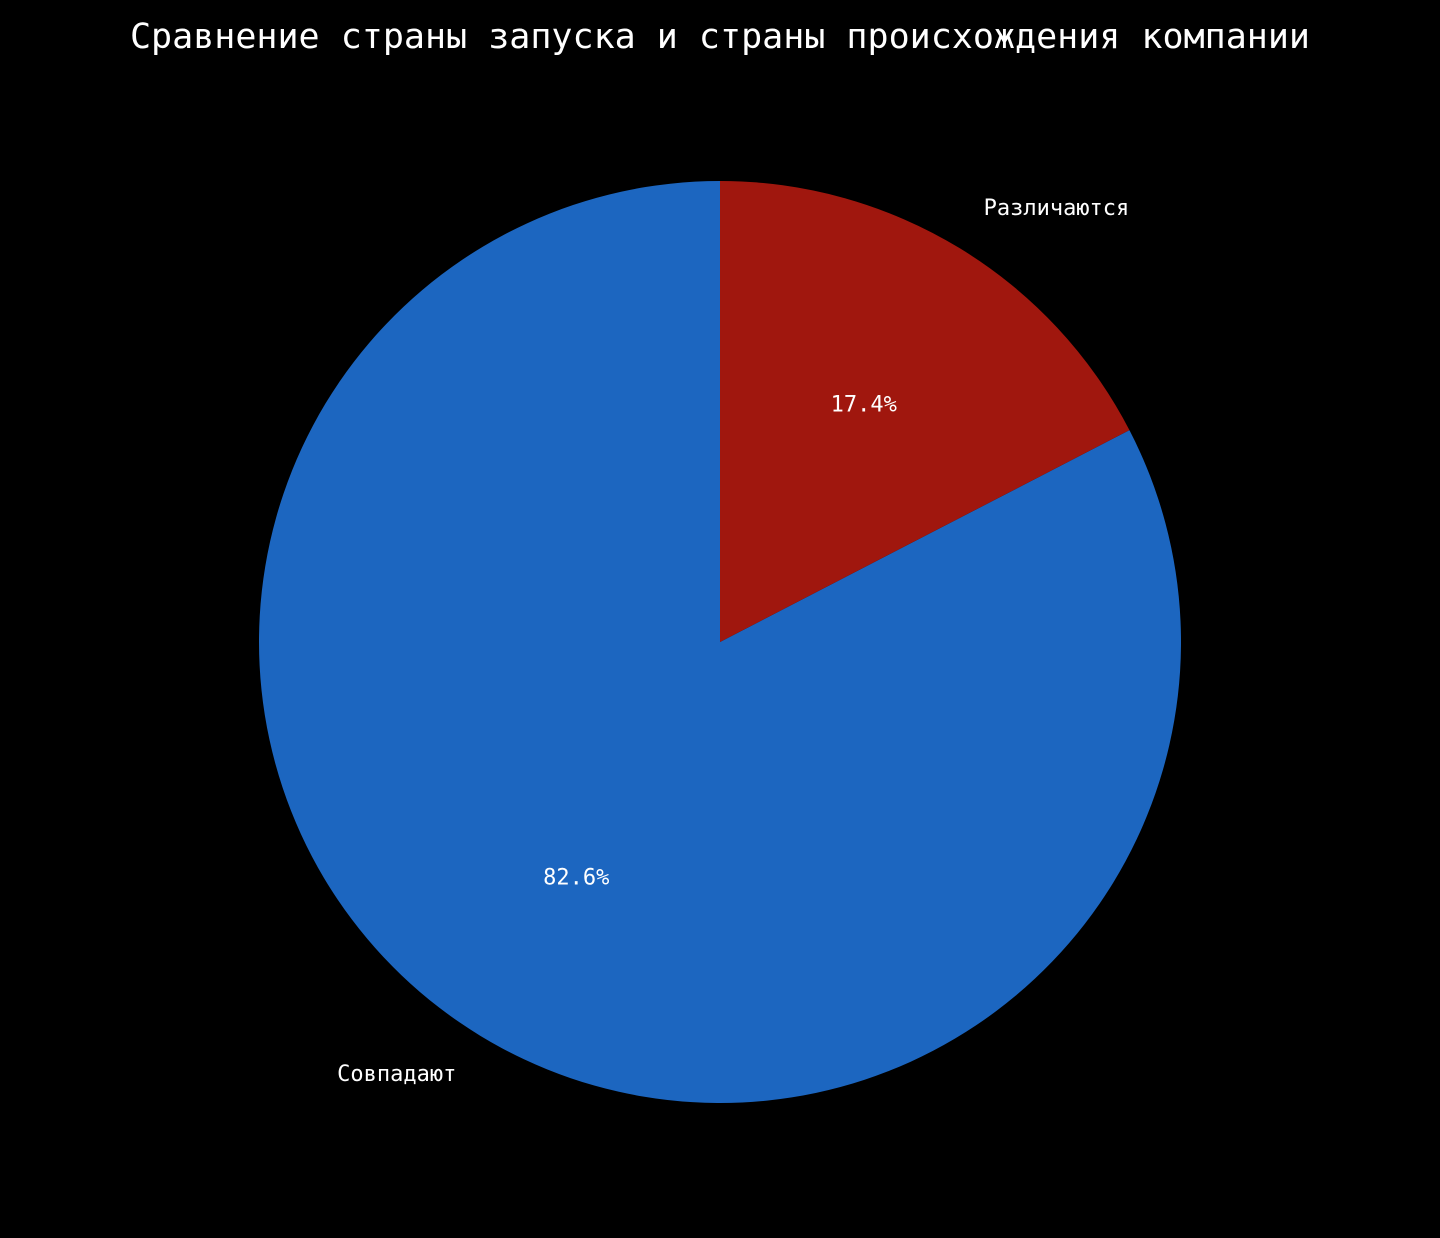 This screenshot has width=1440, height=1238. I want to click on pie-slice, so click(925, 411).